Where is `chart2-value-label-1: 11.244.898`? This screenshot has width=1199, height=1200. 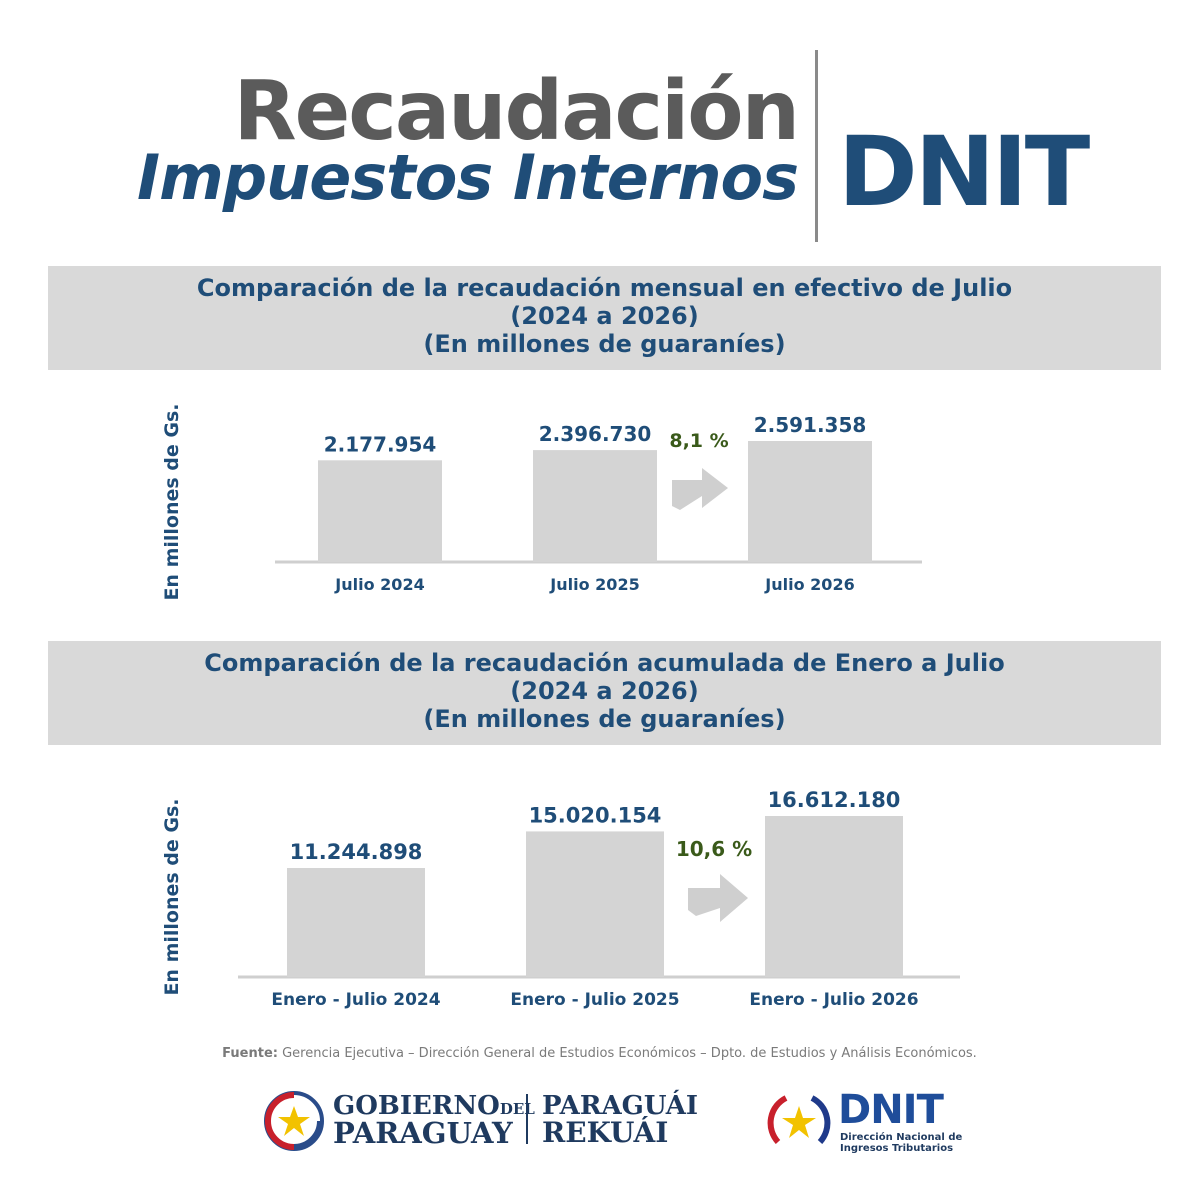 chart2-value-label-1: 11.244.898 is located at coordinates (356, 852).